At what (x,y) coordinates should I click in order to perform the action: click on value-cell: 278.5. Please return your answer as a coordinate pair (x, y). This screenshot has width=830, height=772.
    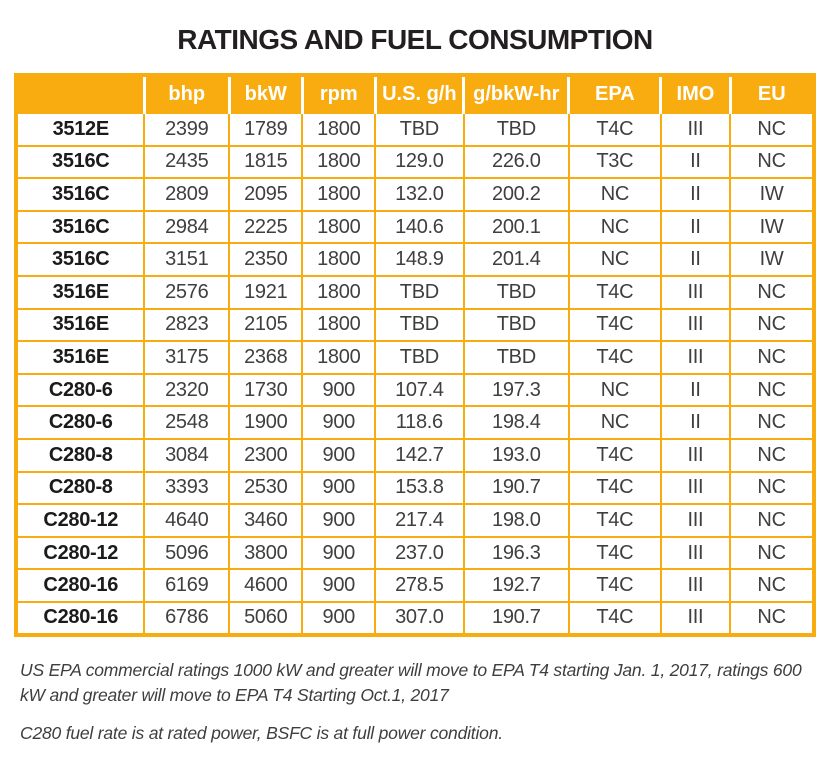
    Looking at the image, I should click on (419, 585).